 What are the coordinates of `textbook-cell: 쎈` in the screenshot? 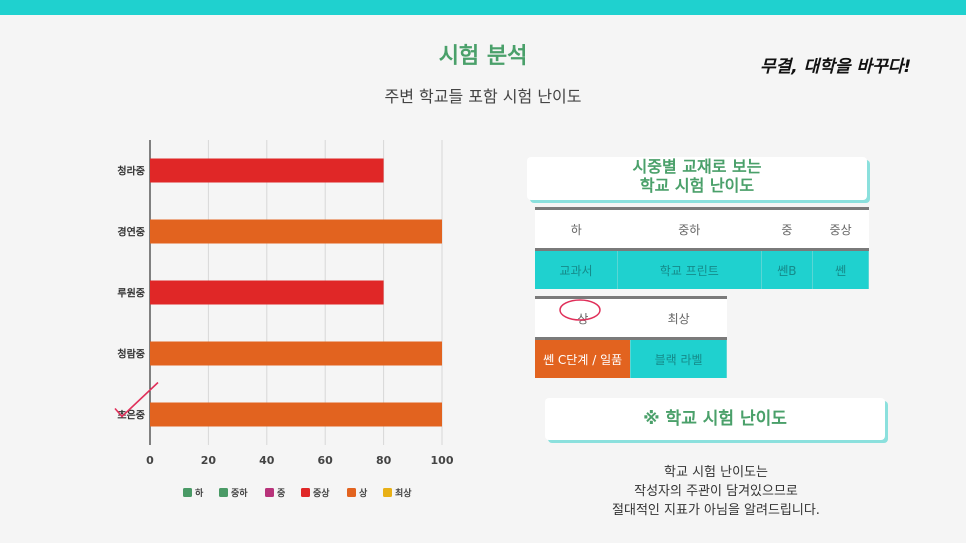 It's located at (840, 269).